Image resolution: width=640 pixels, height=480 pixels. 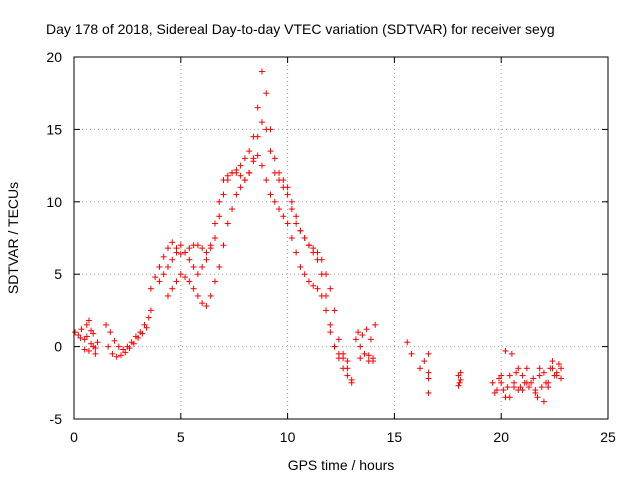 I want to click on y-tick-label: -5, so click(x=56, y=419).